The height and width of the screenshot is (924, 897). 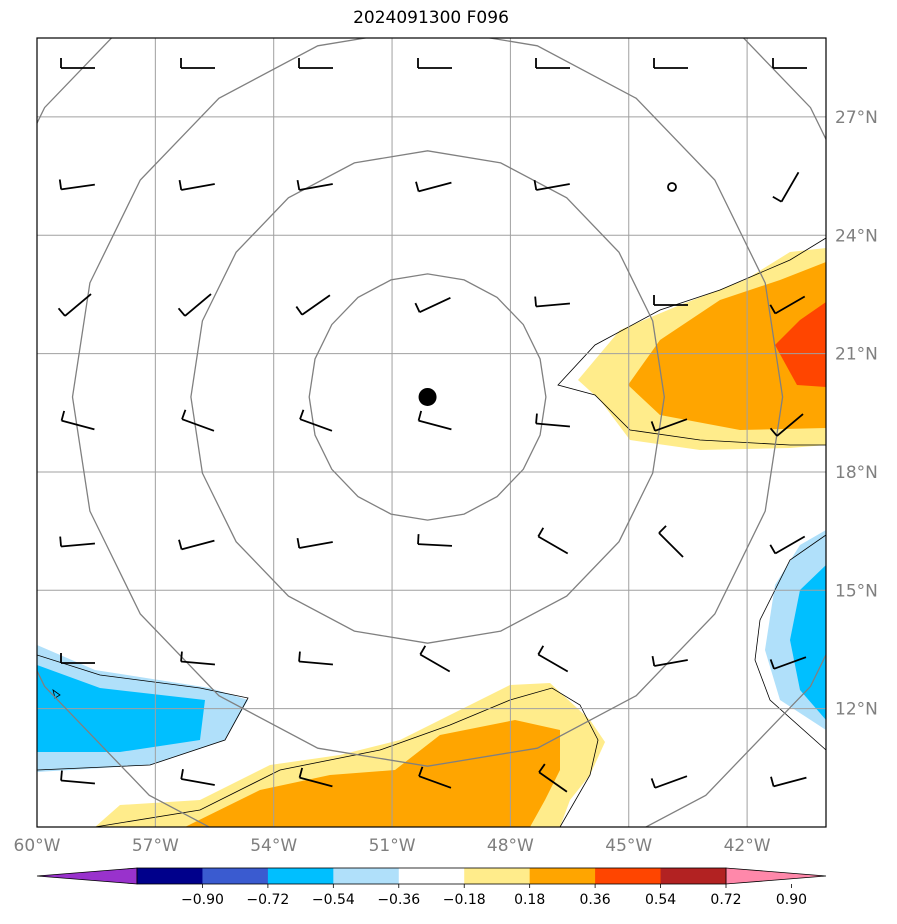 I want to click on longitude-tick-label: 48°W, so click(x=510, y=846).